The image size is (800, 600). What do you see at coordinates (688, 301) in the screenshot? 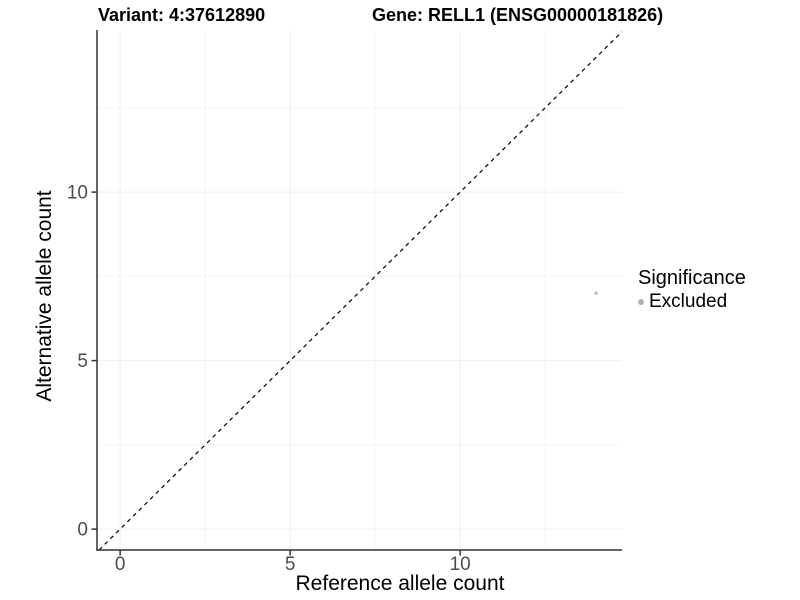
I see `legend-entry-label: Excluded` at bounding box center [688, 301].